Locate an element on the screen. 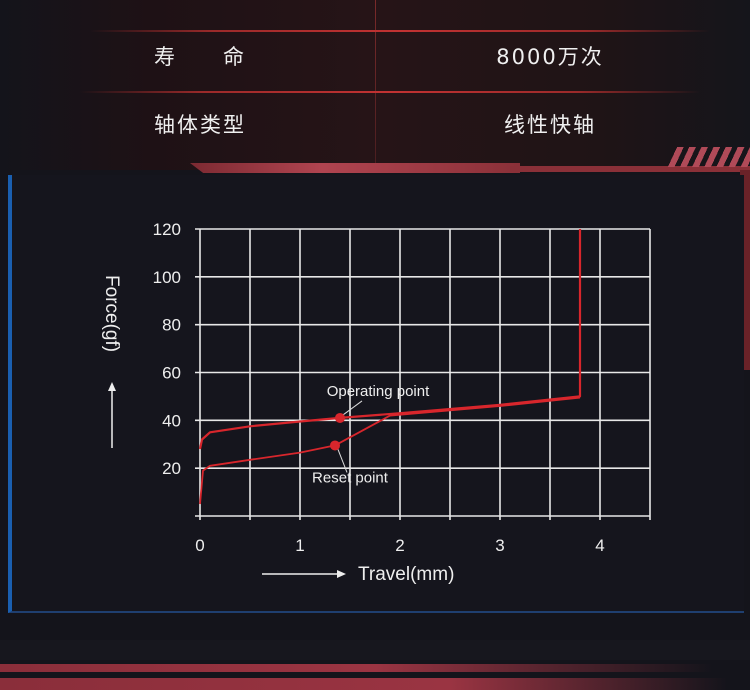  decor-stripes is located at coordinates (707, 157).